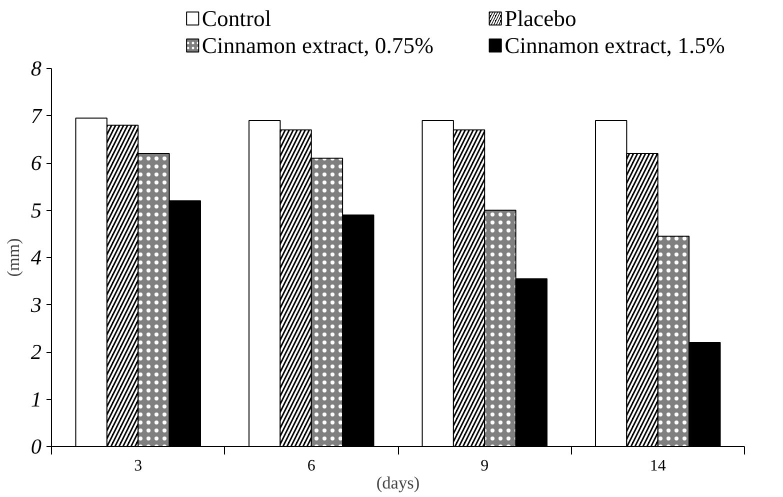  Describe the element at coordinates (36, 258) in the screenshot. I see `y-tick-label: 4` at that location.